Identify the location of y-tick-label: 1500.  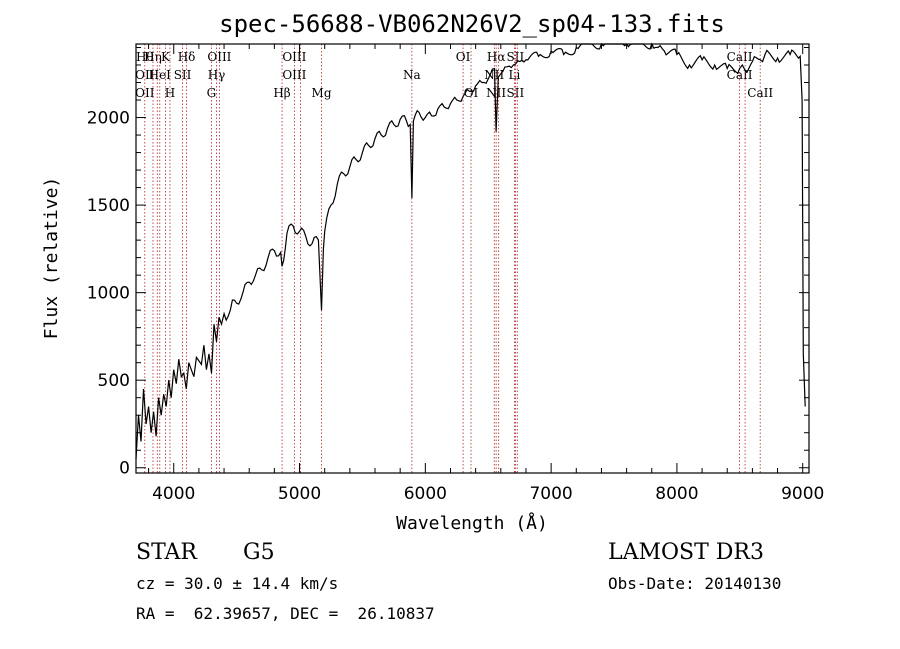
(108, 206).